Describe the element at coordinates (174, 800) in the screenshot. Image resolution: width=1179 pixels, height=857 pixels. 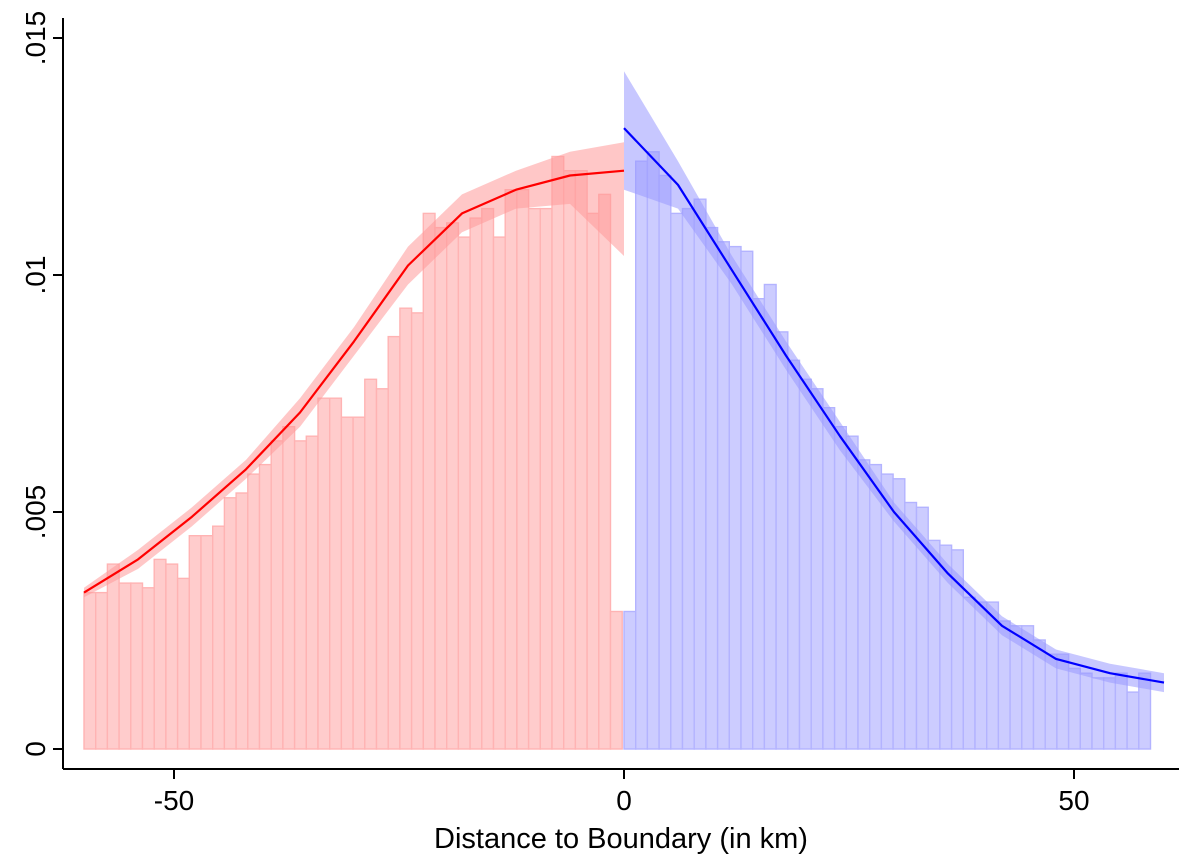
I see `x-tick-label: -50` at that location.